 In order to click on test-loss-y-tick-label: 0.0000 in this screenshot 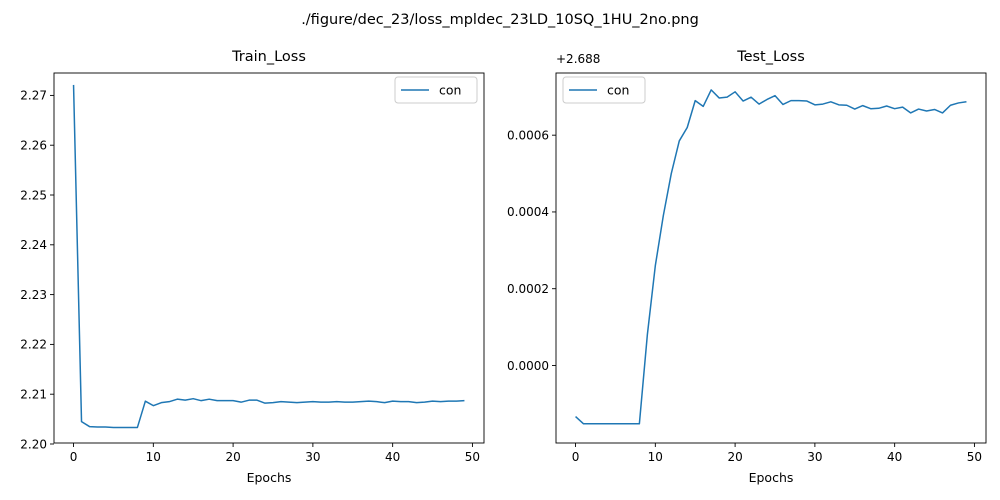, I will do `click(528, 366)`.